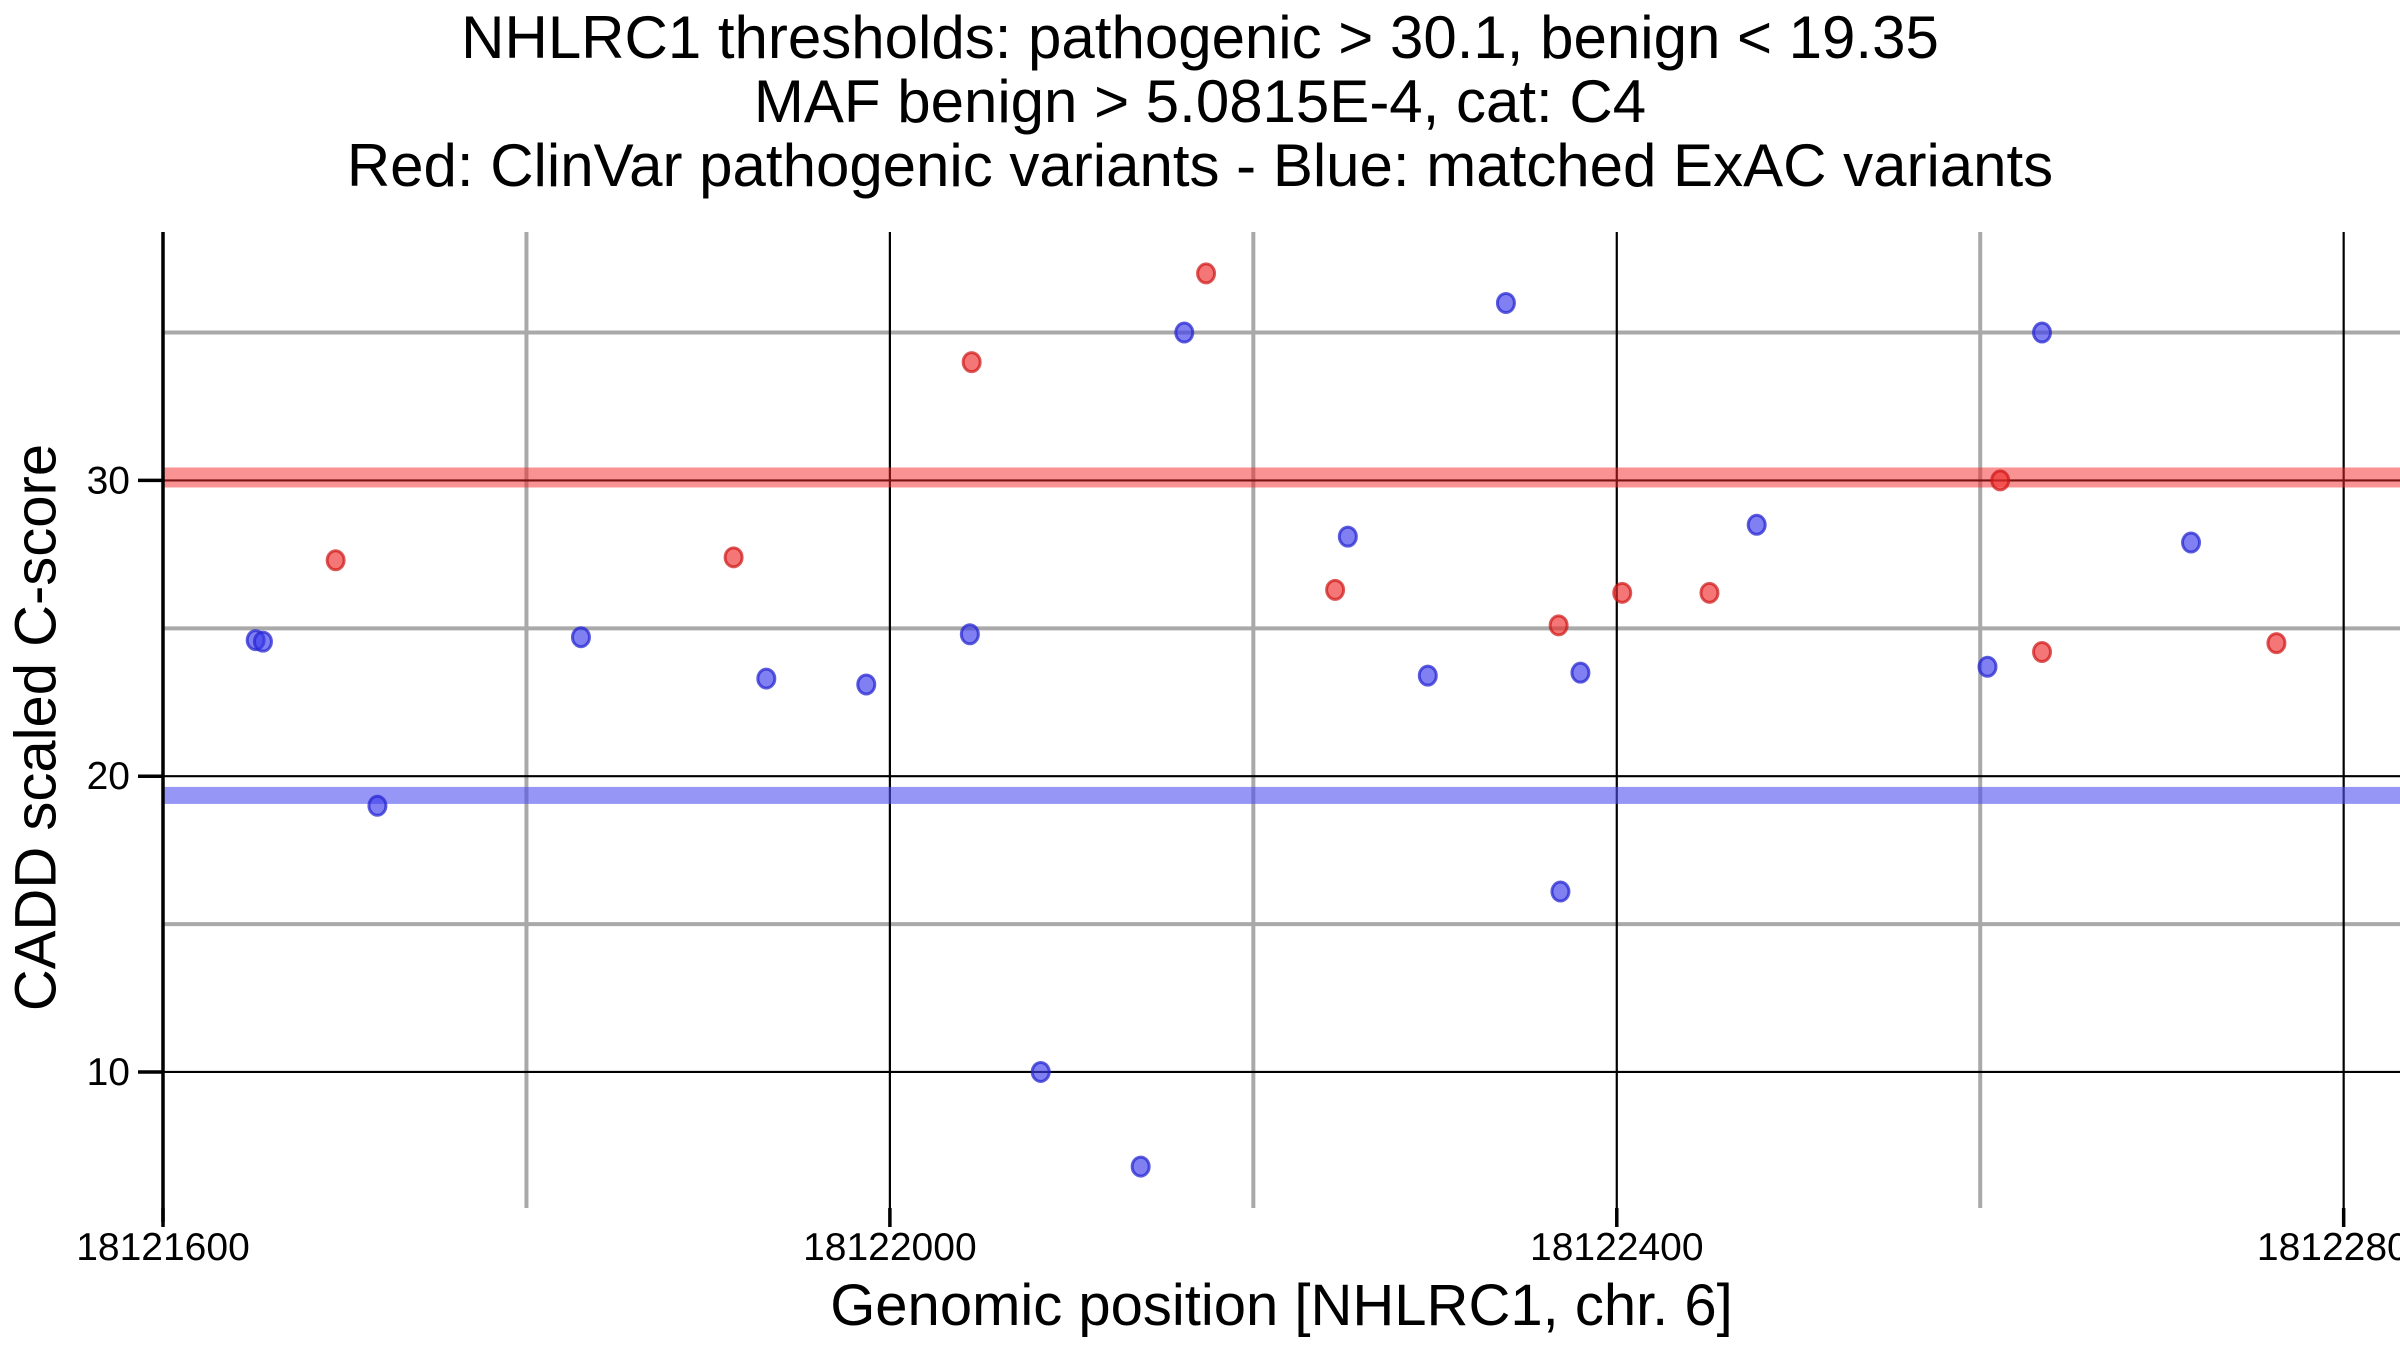  I want to click on x-tick-label: 18122000, so click(890, 1247).